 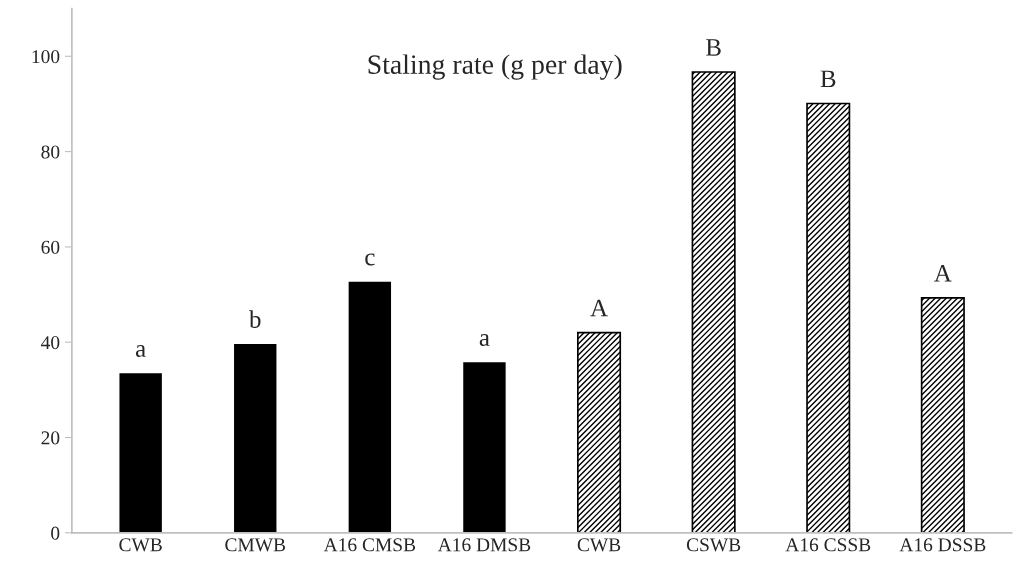 What do you see at coordinates (46, 57) in the screenshot?
I see `y-tick-label: 100` at bounding box center [46, 57].